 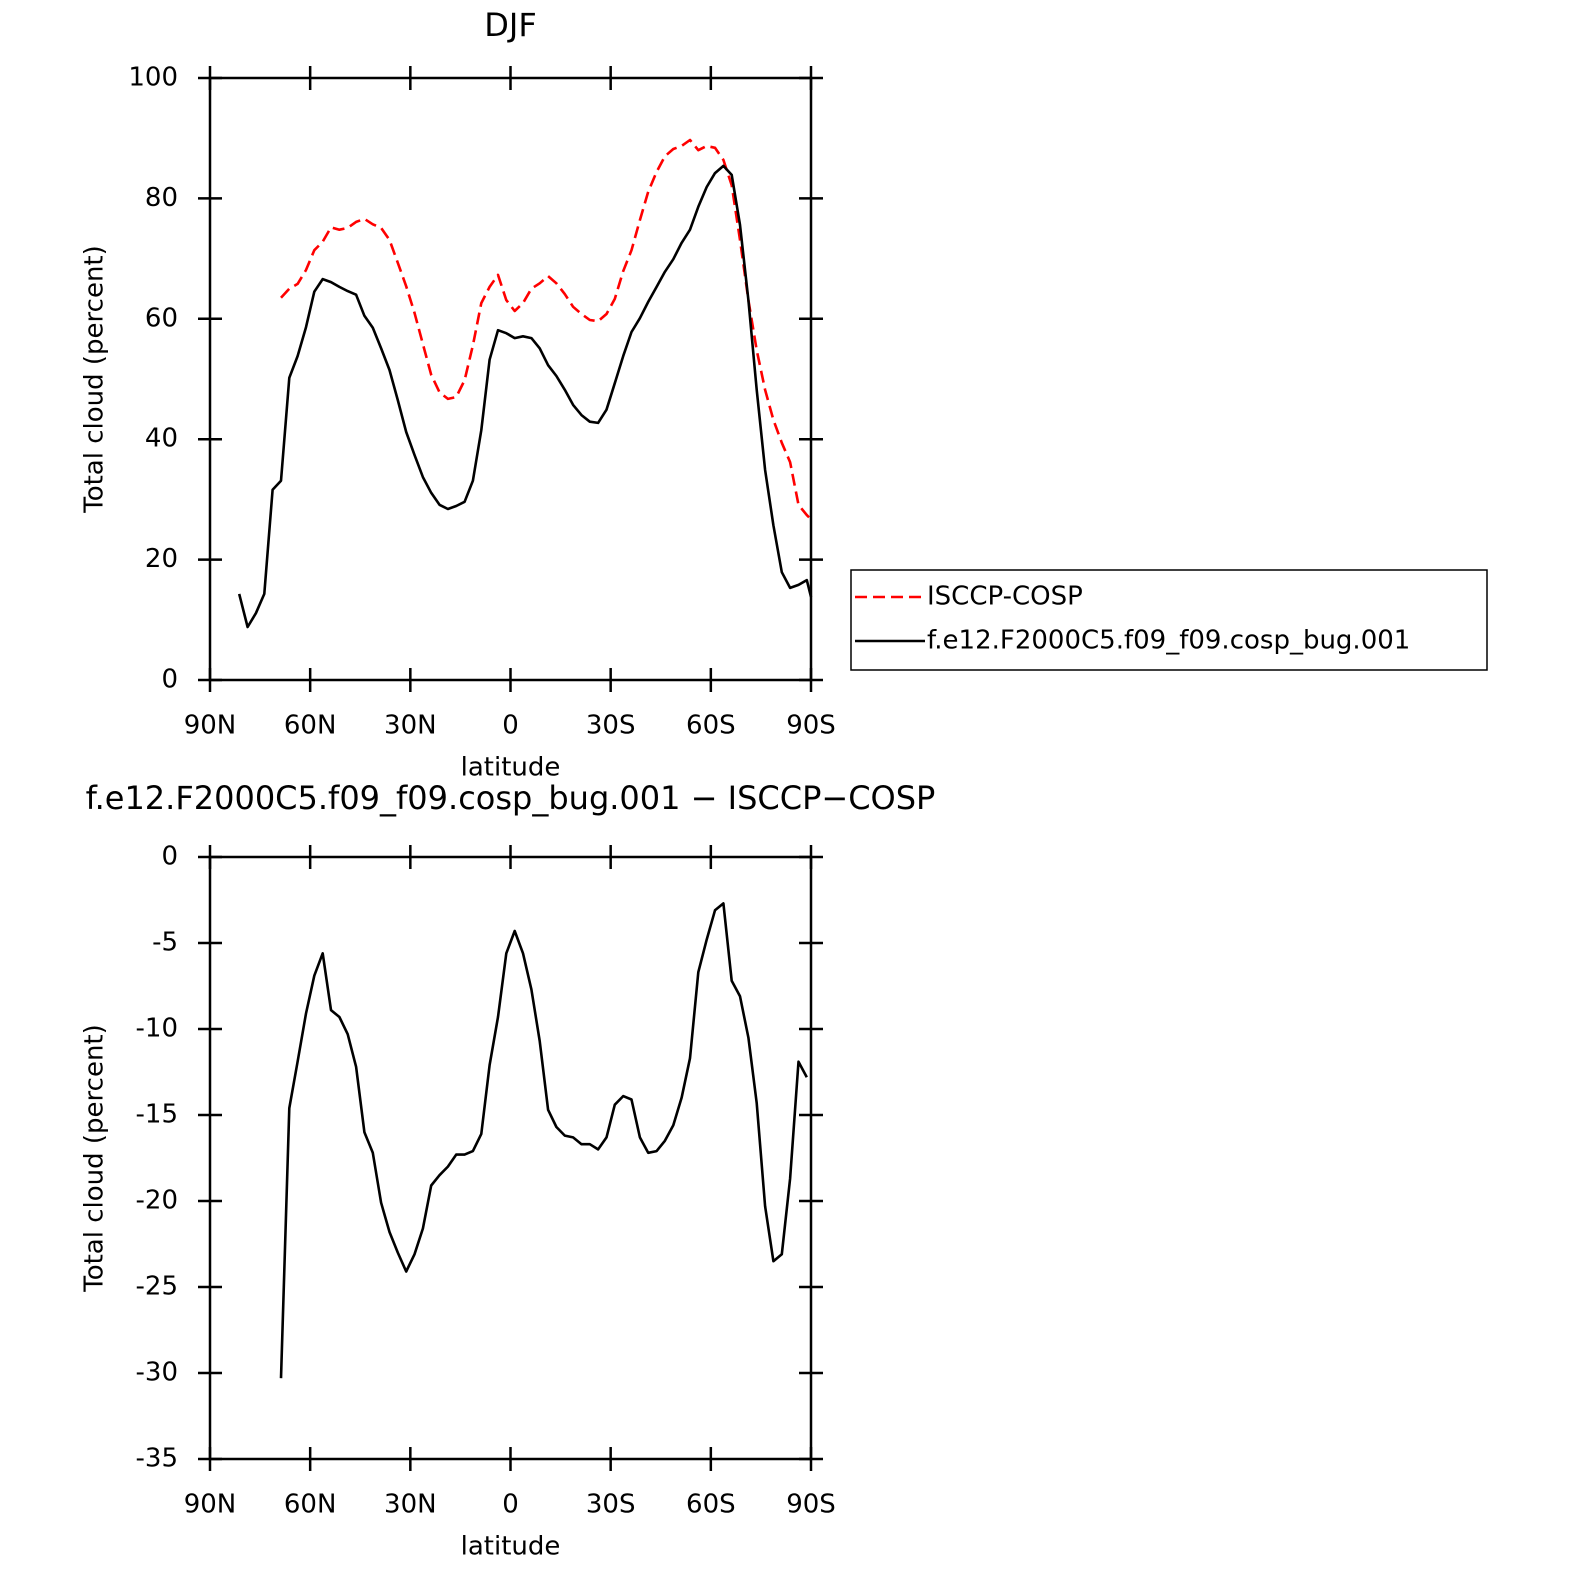 I want to click on y-tick-label: -30, so click(x=157, y=1373).